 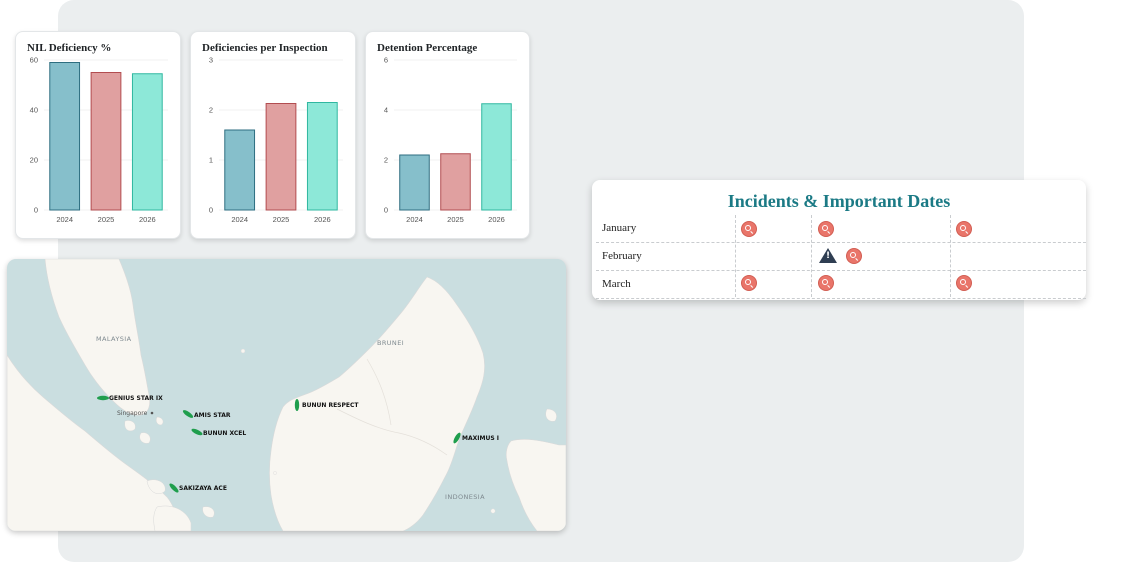 I want to click on warning-icon: !, so click(x=828, y=255).